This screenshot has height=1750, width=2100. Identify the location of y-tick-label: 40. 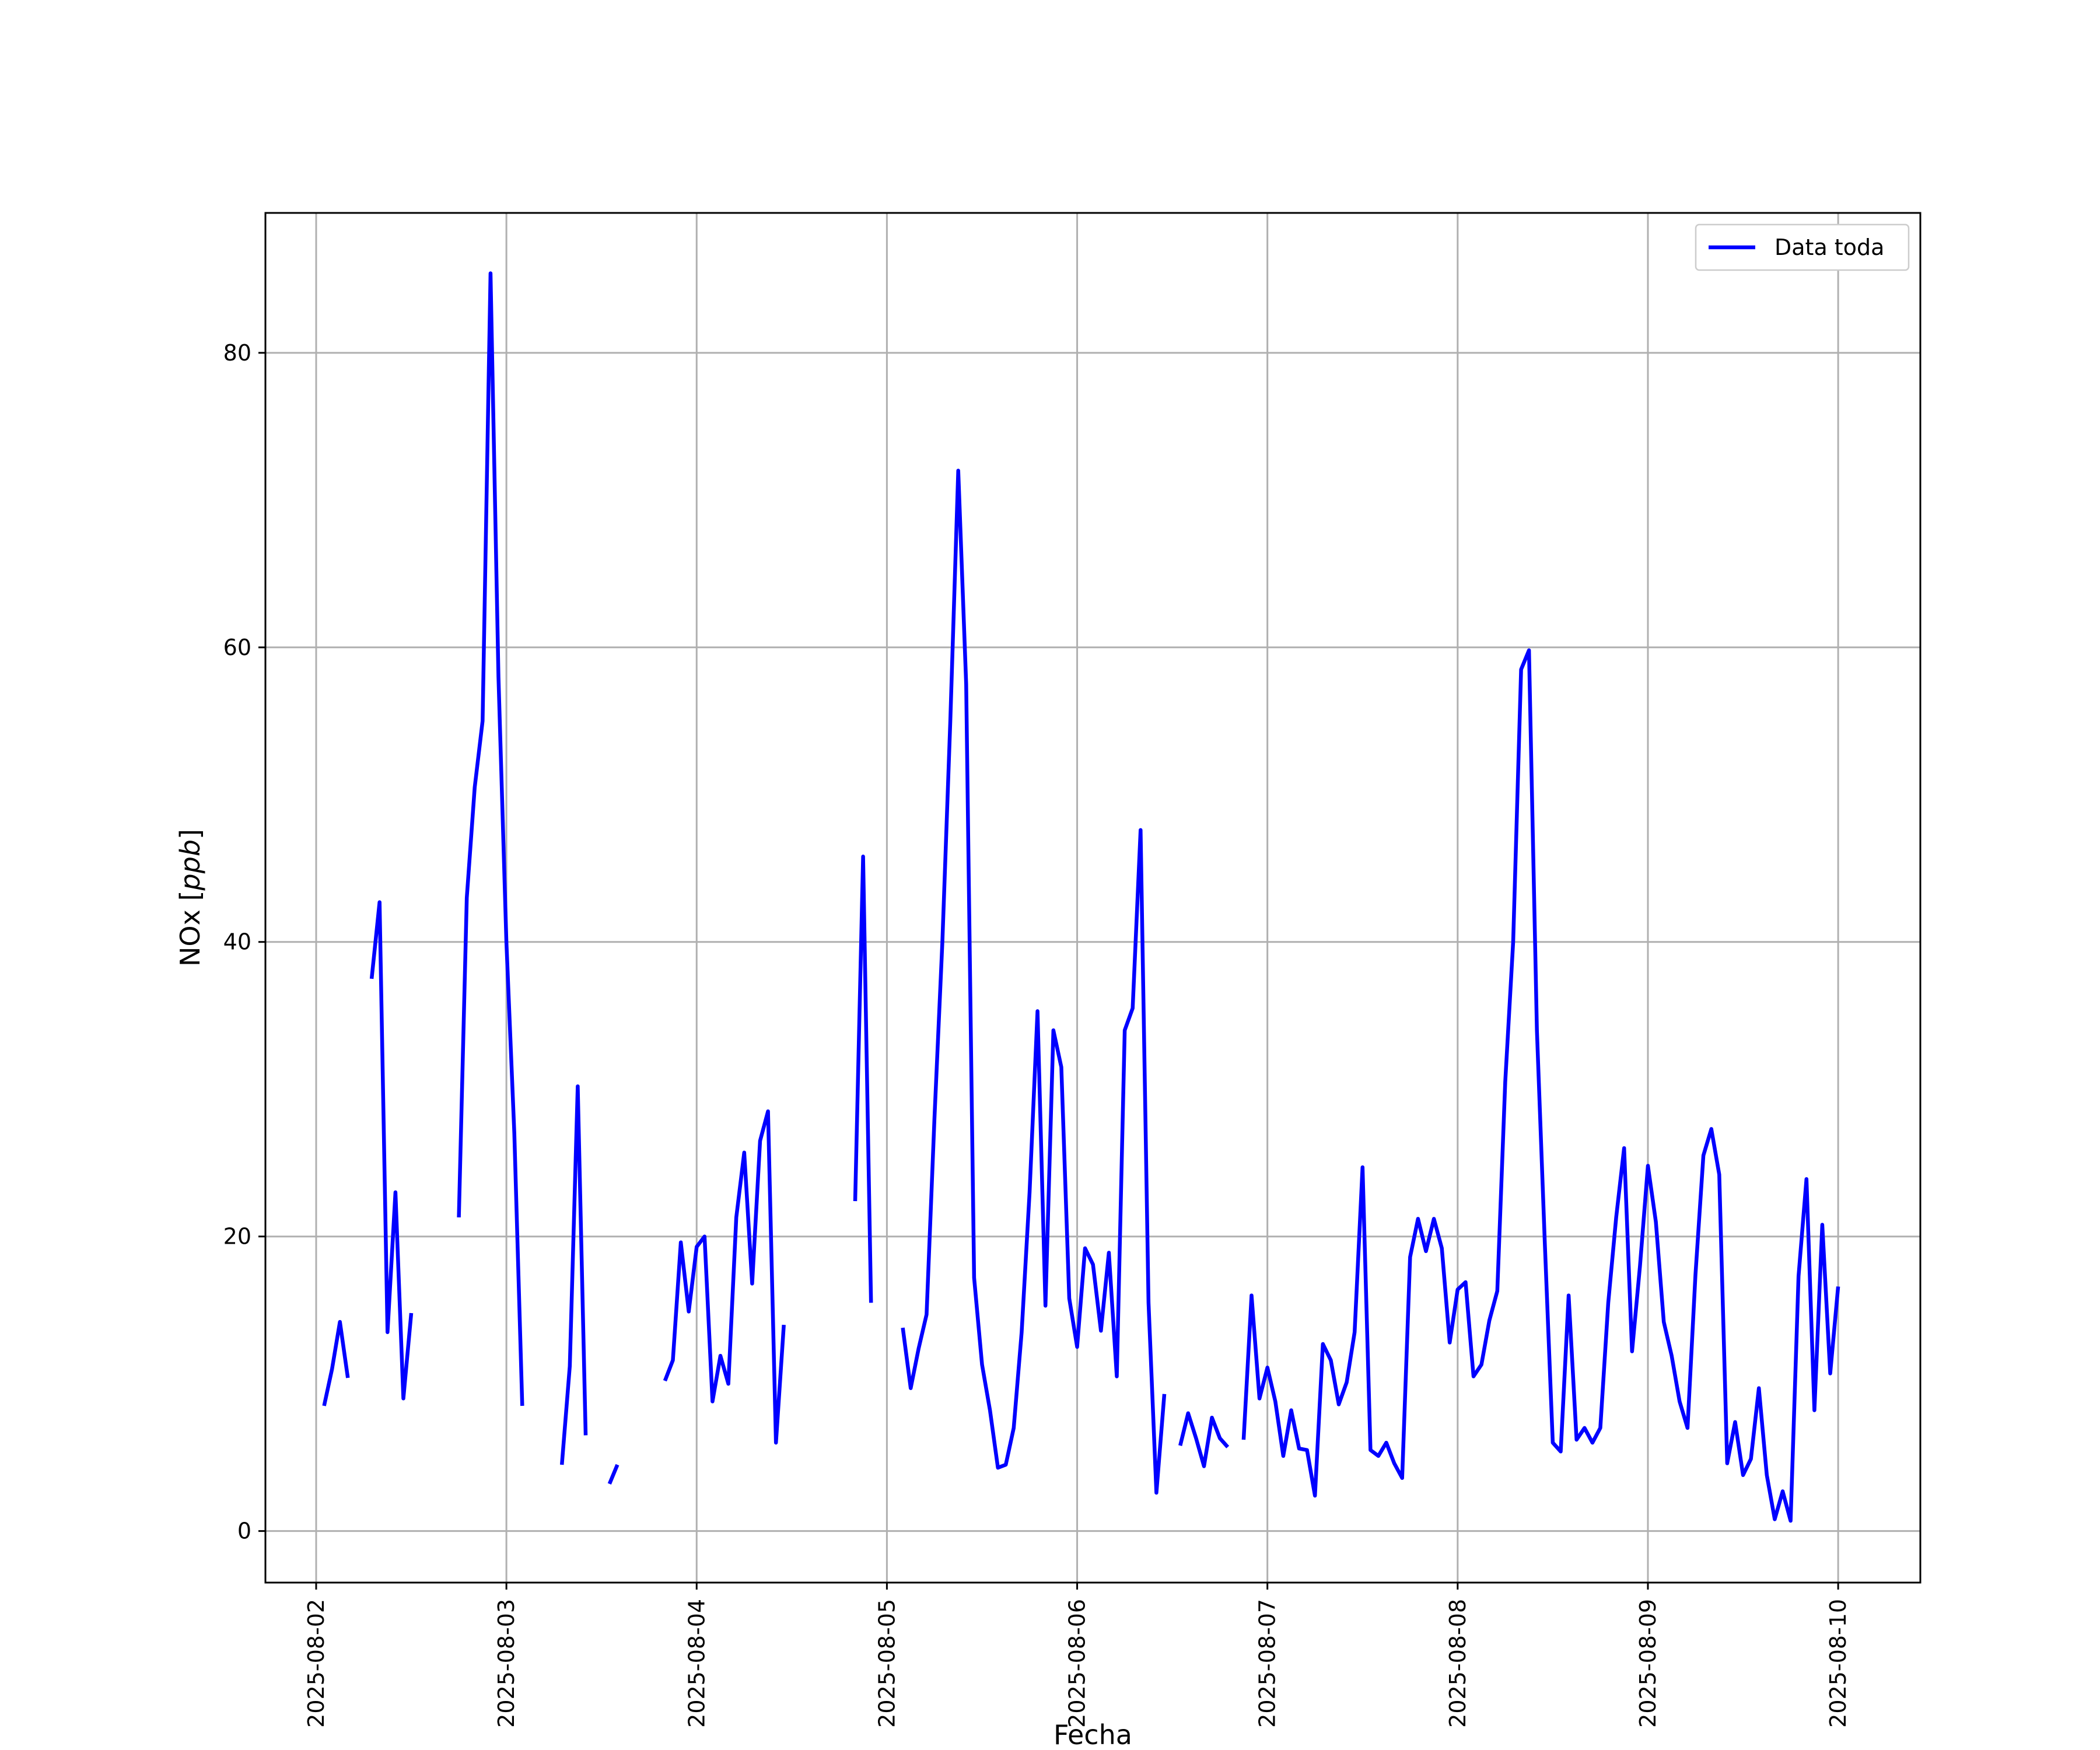
(237, 942).